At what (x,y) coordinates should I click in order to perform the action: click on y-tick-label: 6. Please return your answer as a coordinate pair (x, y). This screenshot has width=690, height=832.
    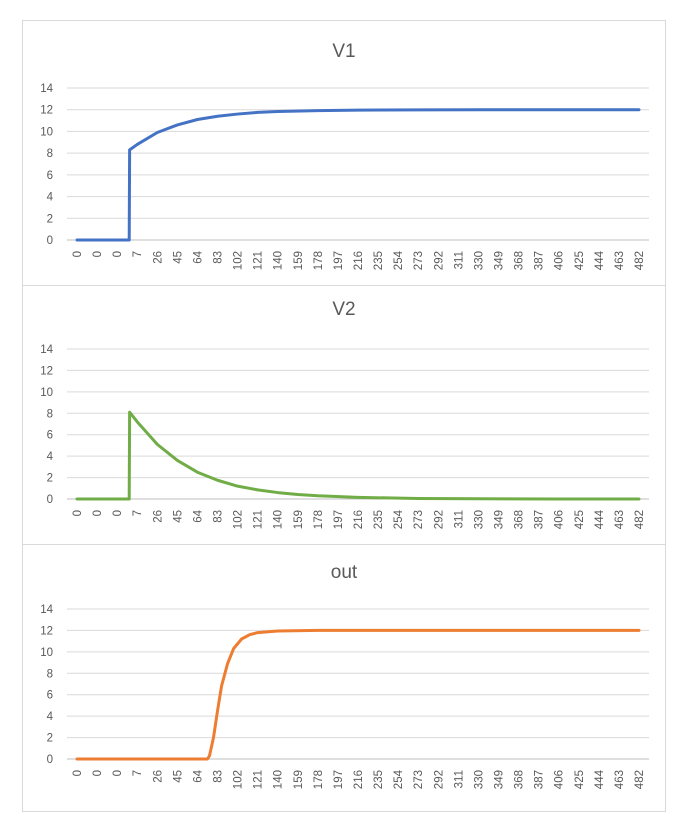
    Looking at the image, I should click on (50, 176).